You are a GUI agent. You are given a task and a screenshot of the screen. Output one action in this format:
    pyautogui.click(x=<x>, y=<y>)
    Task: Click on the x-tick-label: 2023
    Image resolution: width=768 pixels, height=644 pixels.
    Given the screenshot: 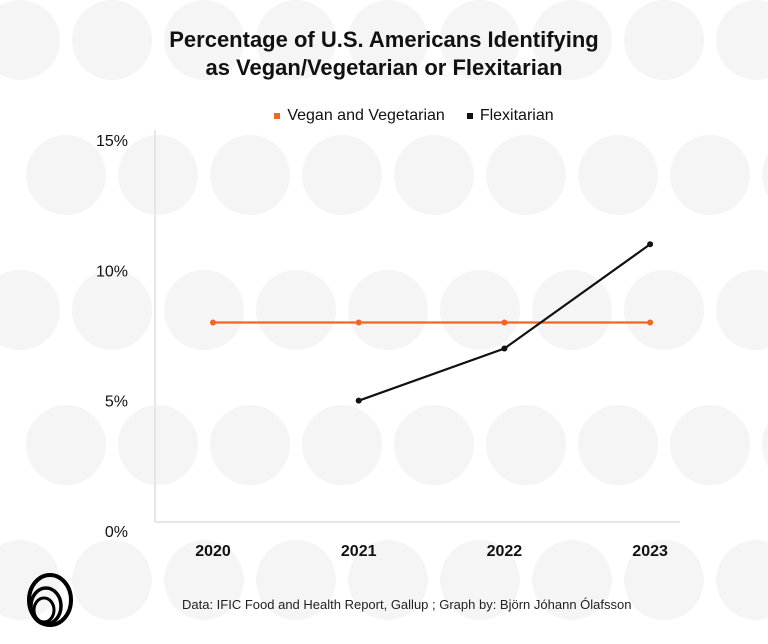 What is the action you would take?
    pyautogui.click(x=650, y=551)
    